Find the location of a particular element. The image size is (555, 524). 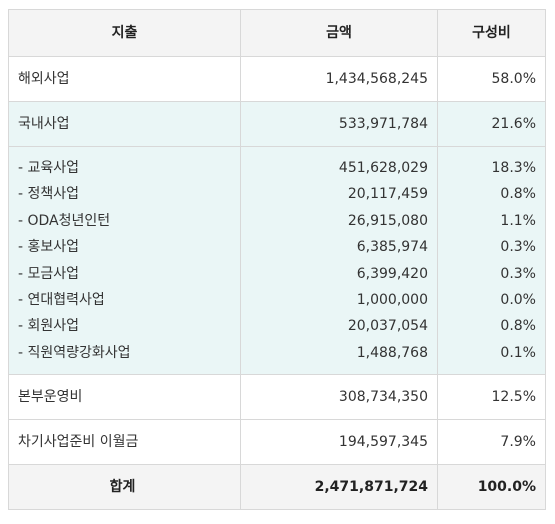

table-row-total: 합계 2,471,871,724 100.0% is located at coordinates (277, 487).